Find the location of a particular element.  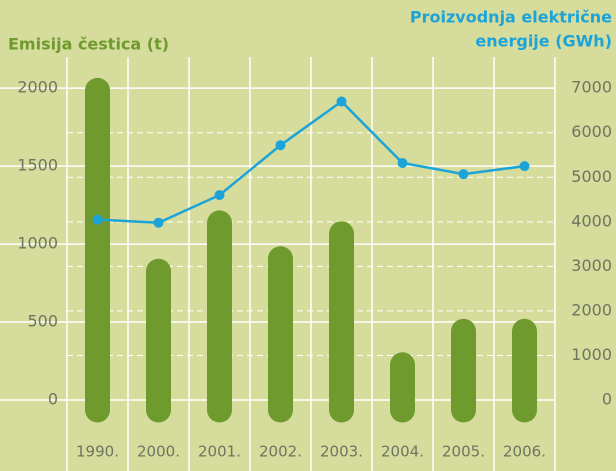

y2-axis-title: Proizvodnja električne is located at coordinates (511, 17).